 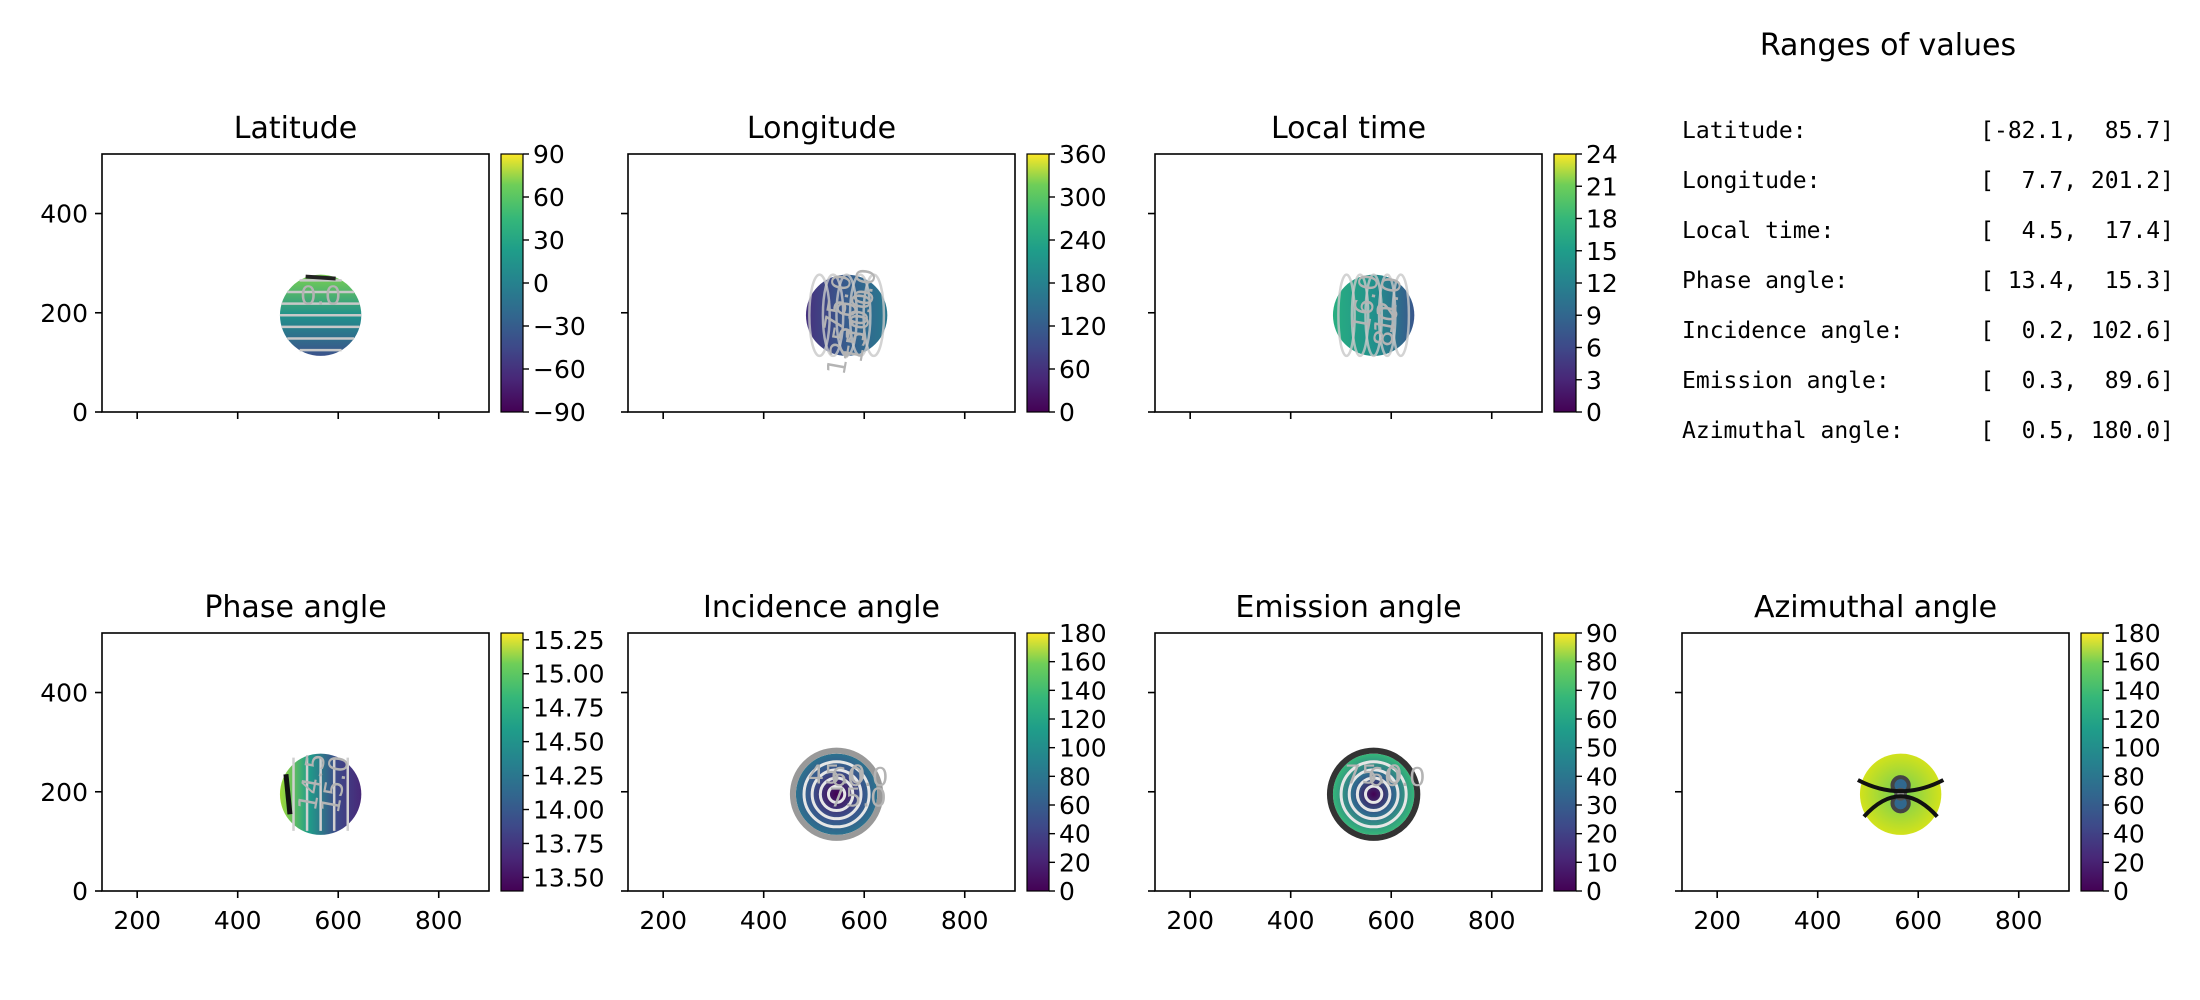 I want to click on colorbar-tick-label: 240, so click(x=1083, y=240).